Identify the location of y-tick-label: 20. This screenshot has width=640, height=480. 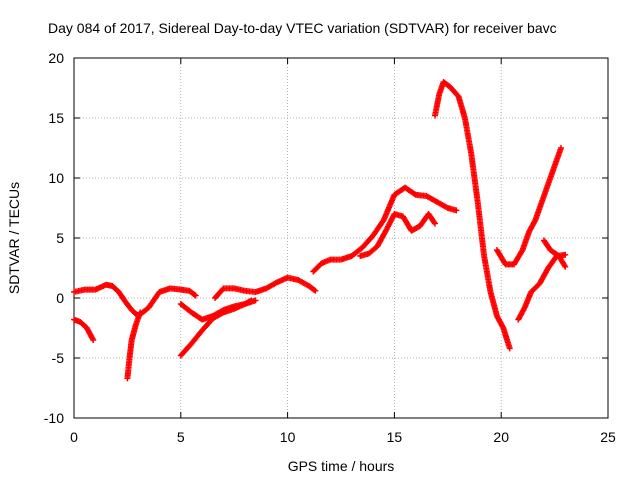
(56, 58).